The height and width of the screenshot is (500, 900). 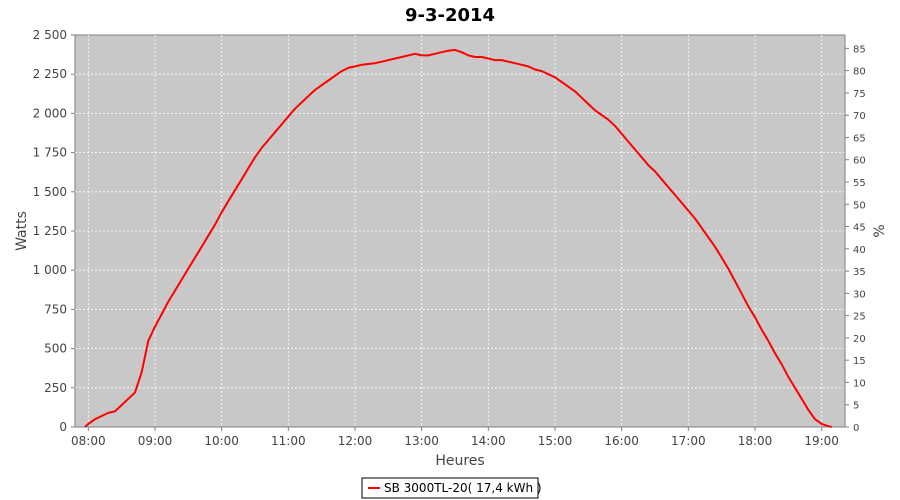 I want to click on x-tick-label: 10:00, so click(x=221, y=441).